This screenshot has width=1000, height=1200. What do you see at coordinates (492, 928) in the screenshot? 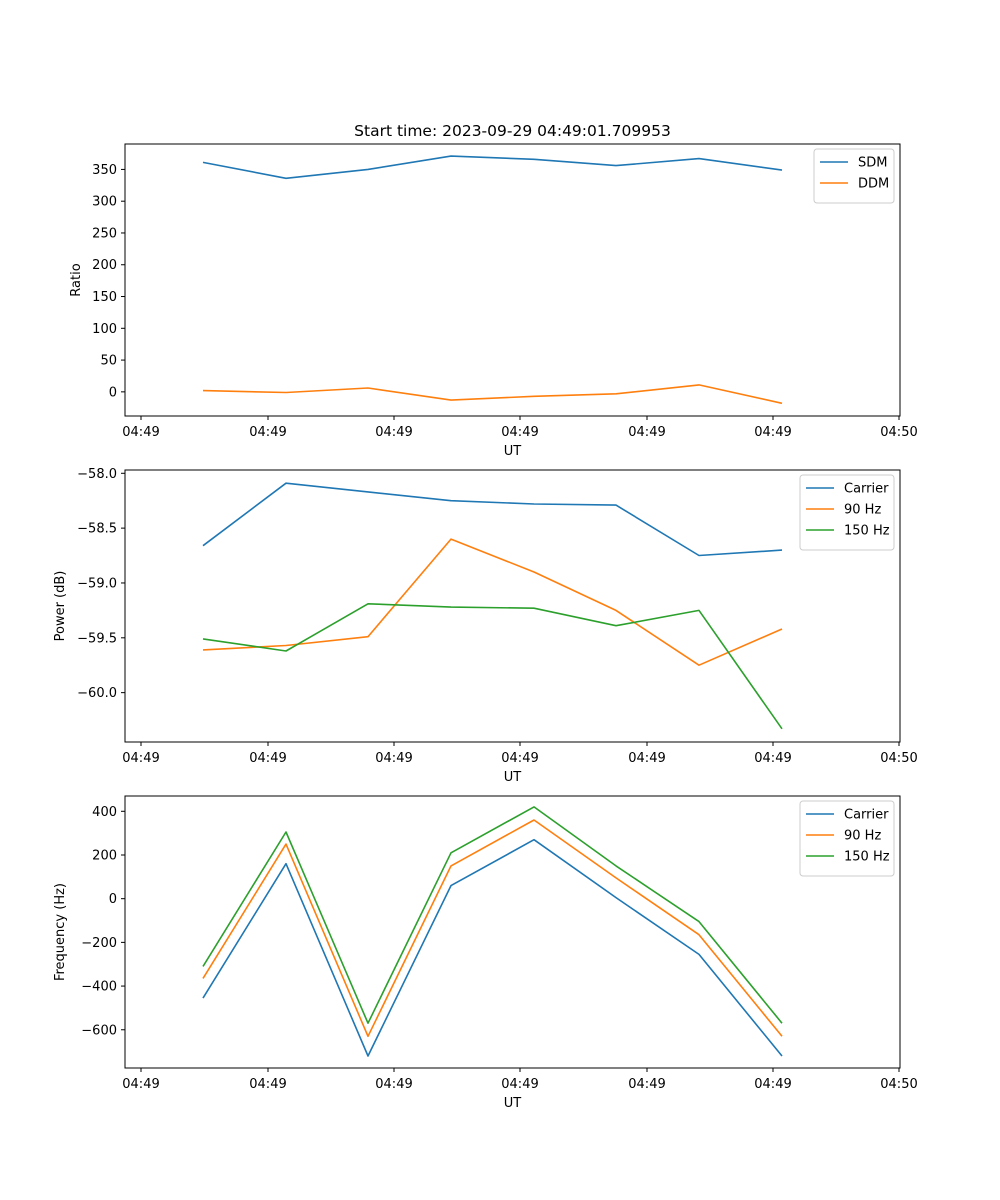
I see `series-line-90-hz` at bounding box center [492, 928].